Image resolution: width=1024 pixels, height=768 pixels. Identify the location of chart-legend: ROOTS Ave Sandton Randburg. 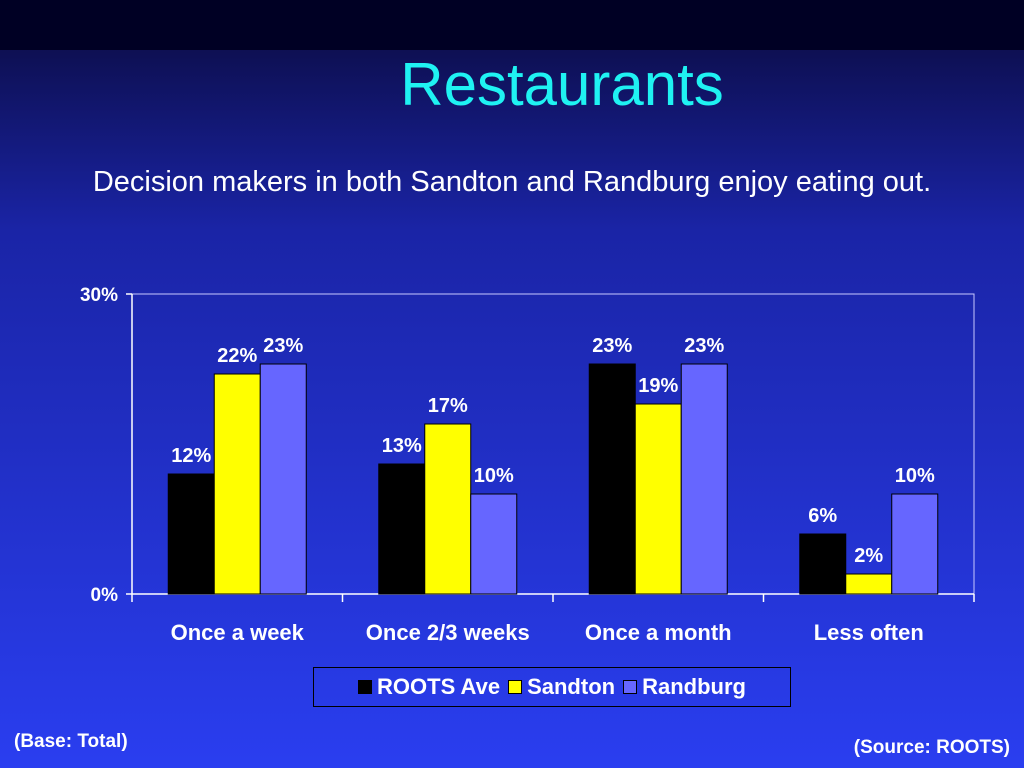
(552, 687).